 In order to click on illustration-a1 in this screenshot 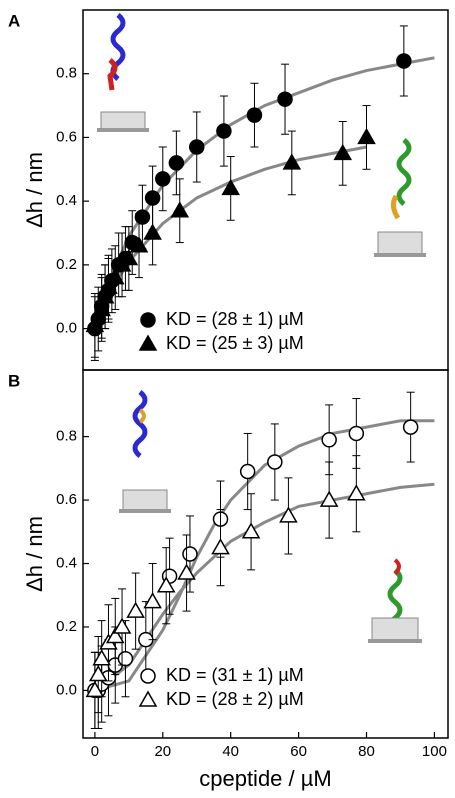, I will do `click(123, 72)`.